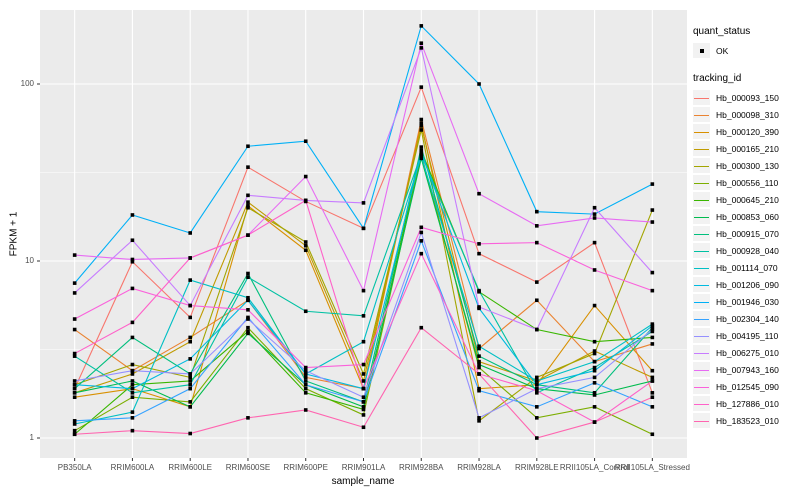 The height and width of the screenshot is (500, 800). I want to click on legend-item: Hb_012545_090, so click(746, 386).